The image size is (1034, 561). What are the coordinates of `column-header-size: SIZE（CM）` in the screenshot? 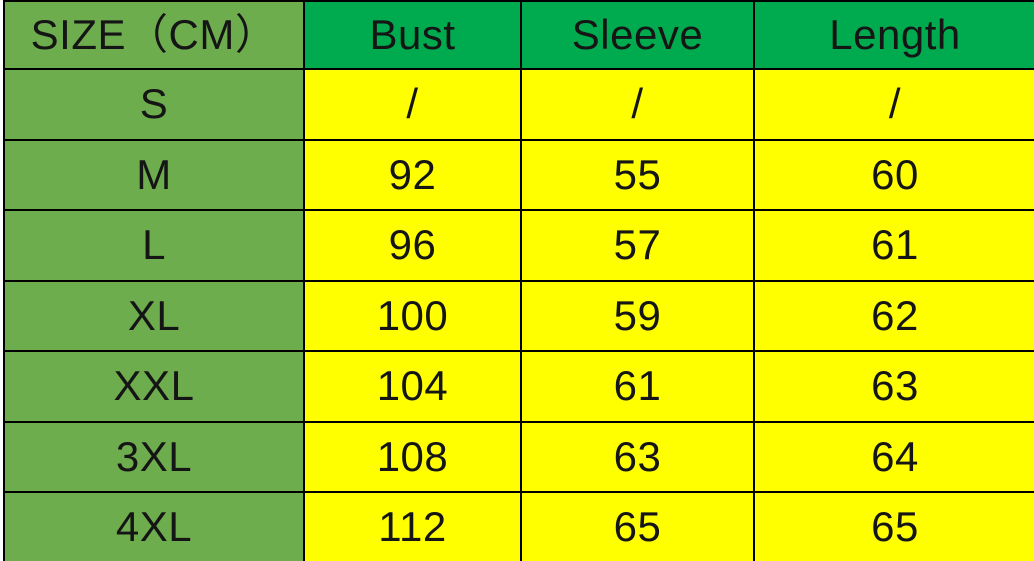 It's located at (154, 35).